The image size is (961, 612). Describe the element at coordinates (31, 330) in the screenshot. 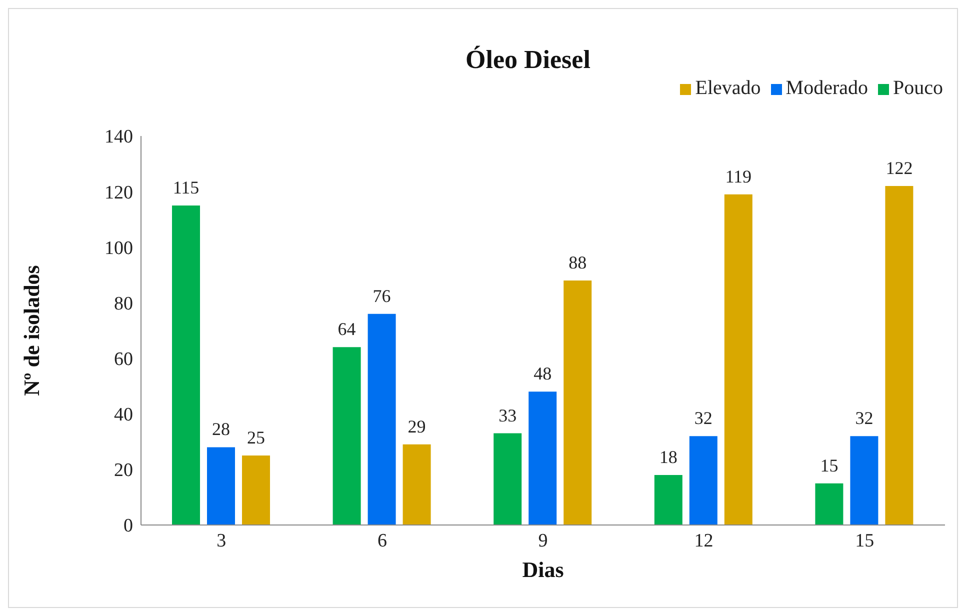

I see `y-axis-title: Nº de isolados` at that location.